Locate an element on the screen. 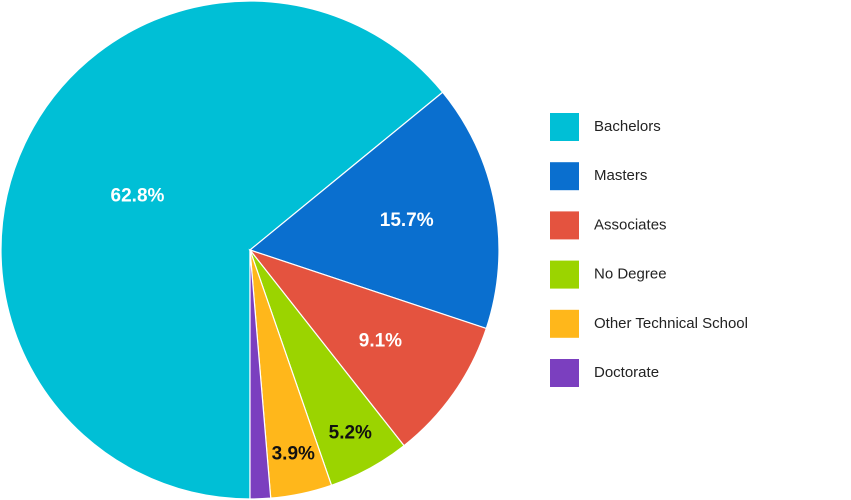 This screenshot has width=851, height=500. legend-label: Bachelors is located at coordinates (627, 126).